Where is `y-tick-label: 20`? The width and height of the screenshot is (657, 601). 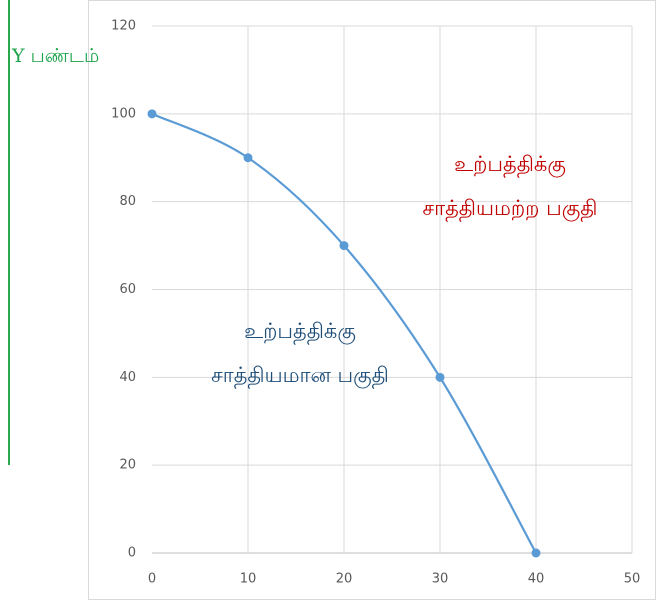 y-tick-label: 20 is located at coordinates (127, 465).